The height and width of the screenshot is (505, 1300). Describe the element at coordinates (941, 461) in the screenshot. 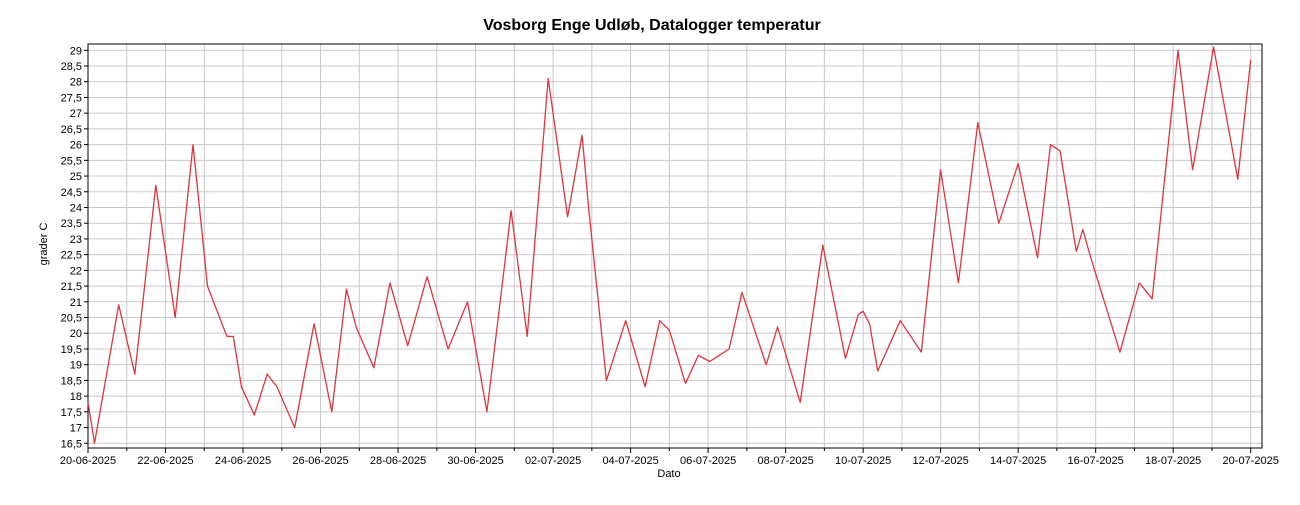

I see `x-tick-label: 12-07-2025` at that location.